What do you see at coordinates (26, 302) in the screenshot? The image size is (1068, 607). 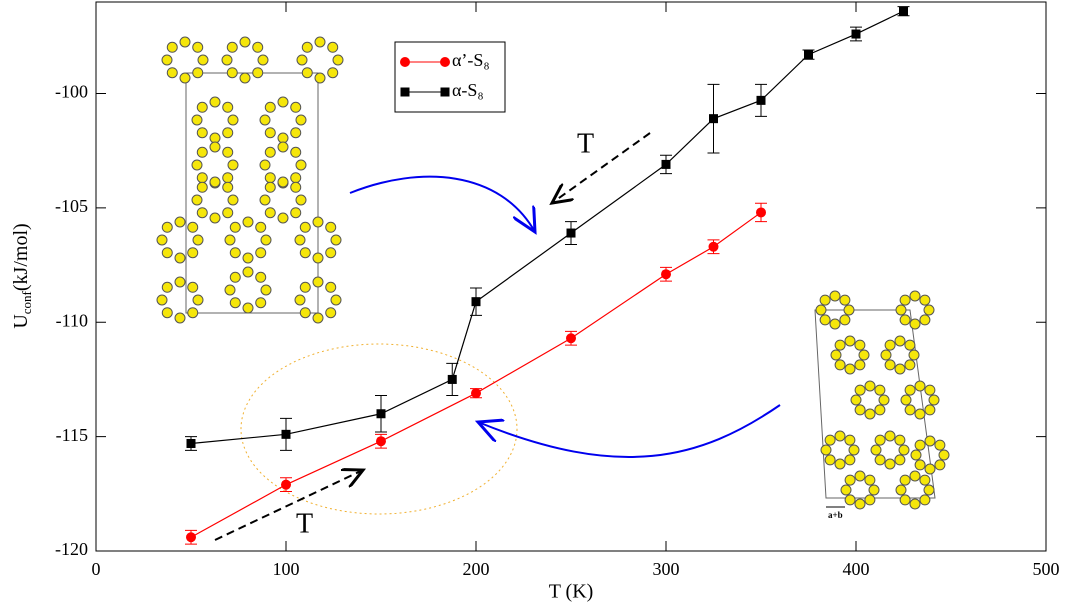 I see `y-label-sub: conf` at bounding box center [26, 302].